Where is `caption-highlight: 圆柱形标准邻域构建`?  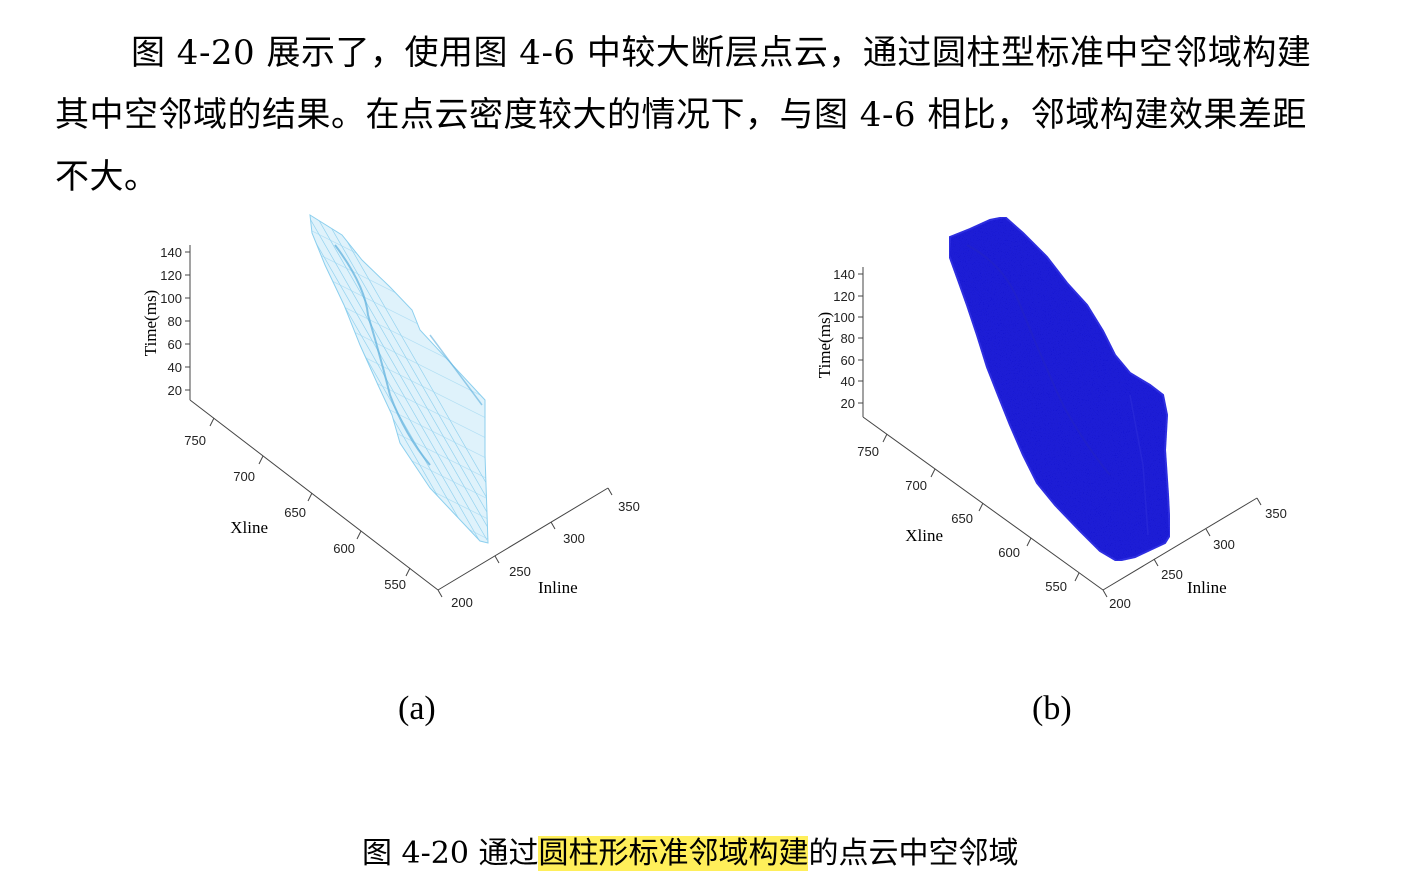 caption-highlight: 圆柱形标准邻域构建 is located at coordinates (673, 853).